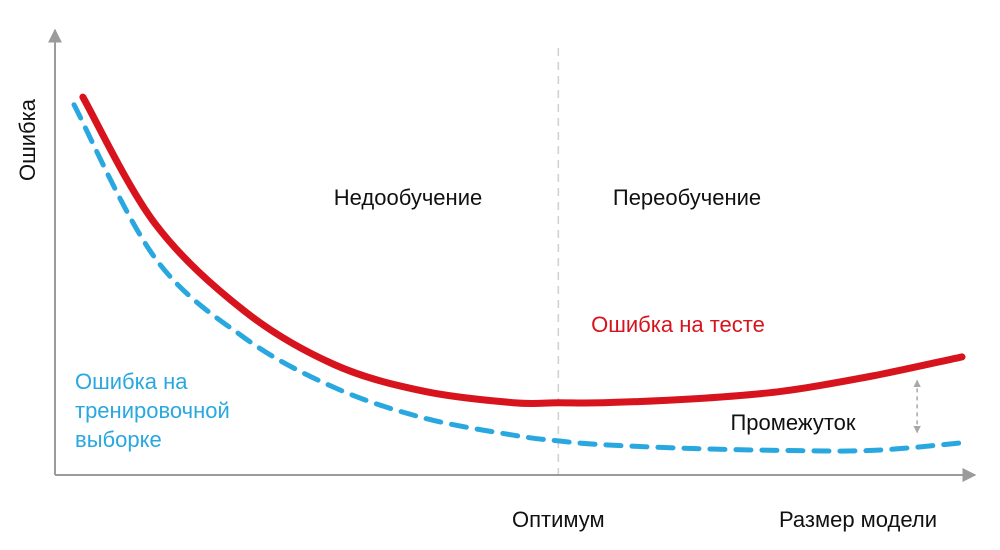 The image size is (1000, 550). Describe the element at coordinates (792, 422) in the screenshot. I see `gap-annotation-label: Промежуток` at that location.